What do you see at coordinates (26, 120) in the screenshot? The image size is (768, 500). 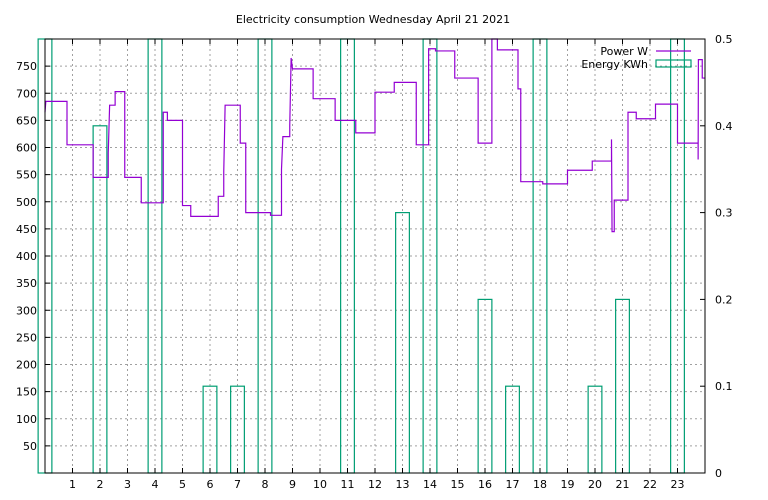 I see `y-tick-label-650: 650` at bounding box center [26, 120].